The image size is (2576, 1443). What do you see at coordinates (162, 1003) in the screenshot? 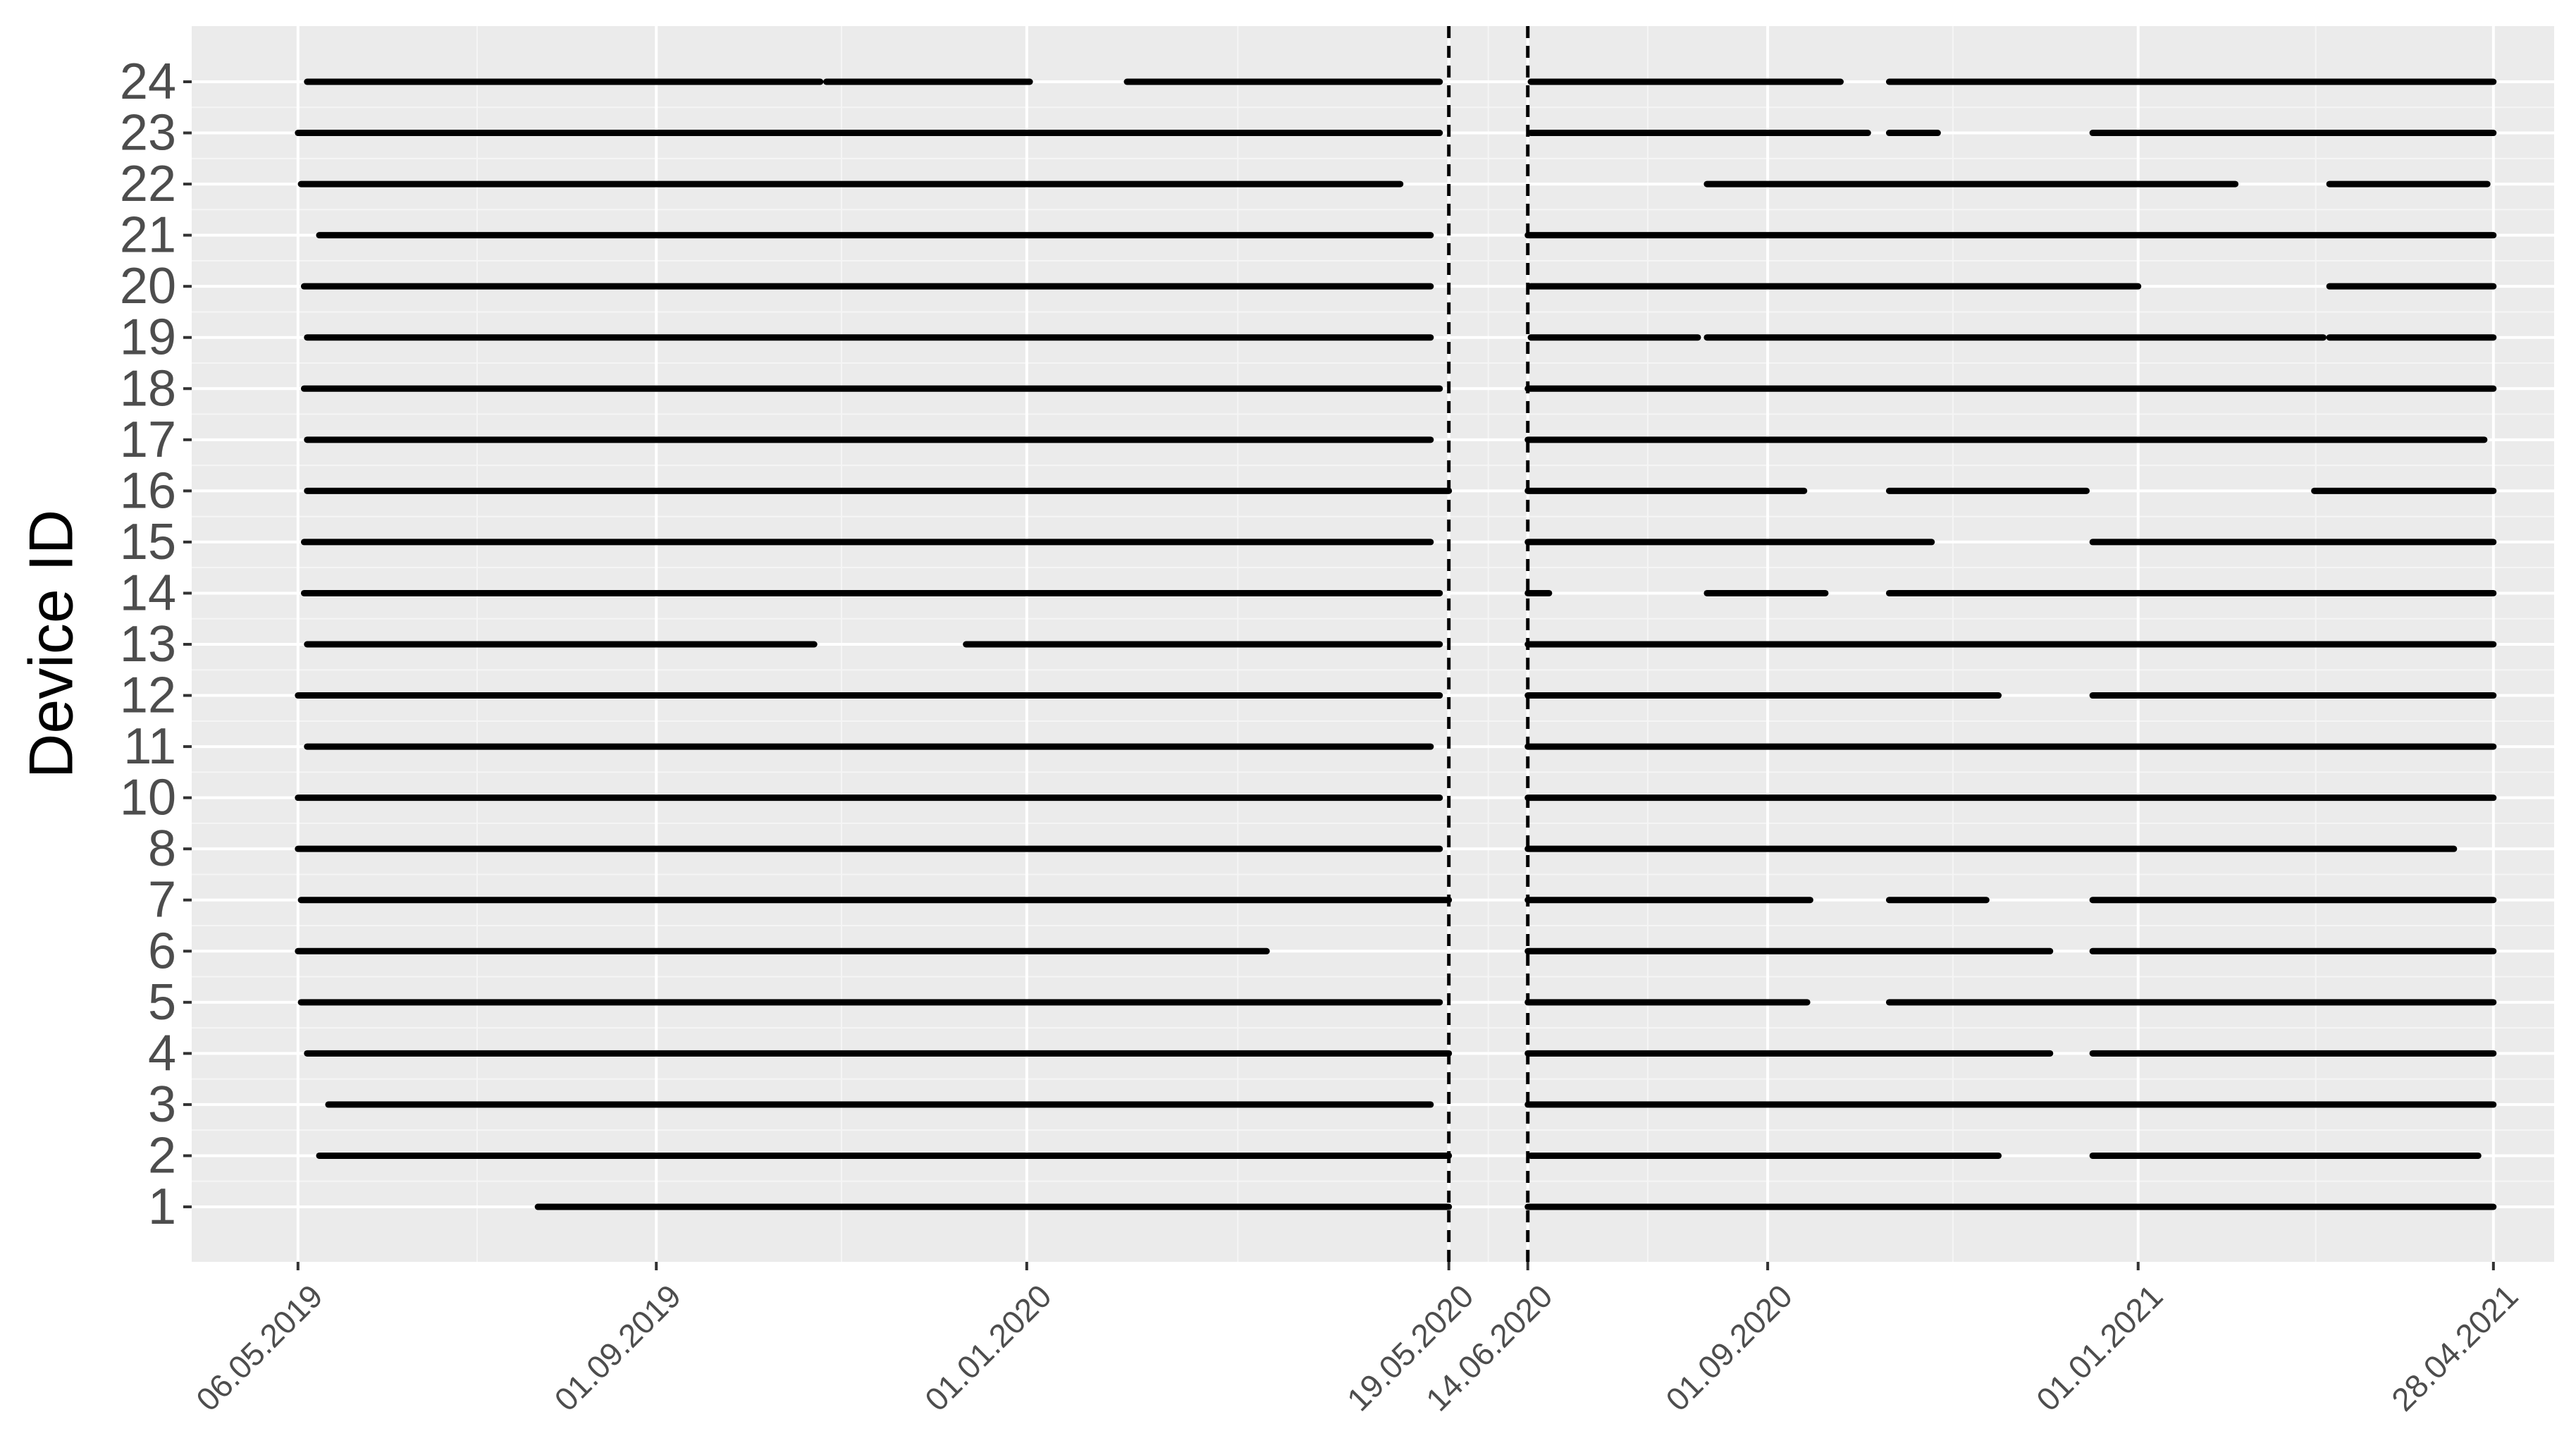
I see `y-tick-label: 5` at bounding box center [162, 1003].